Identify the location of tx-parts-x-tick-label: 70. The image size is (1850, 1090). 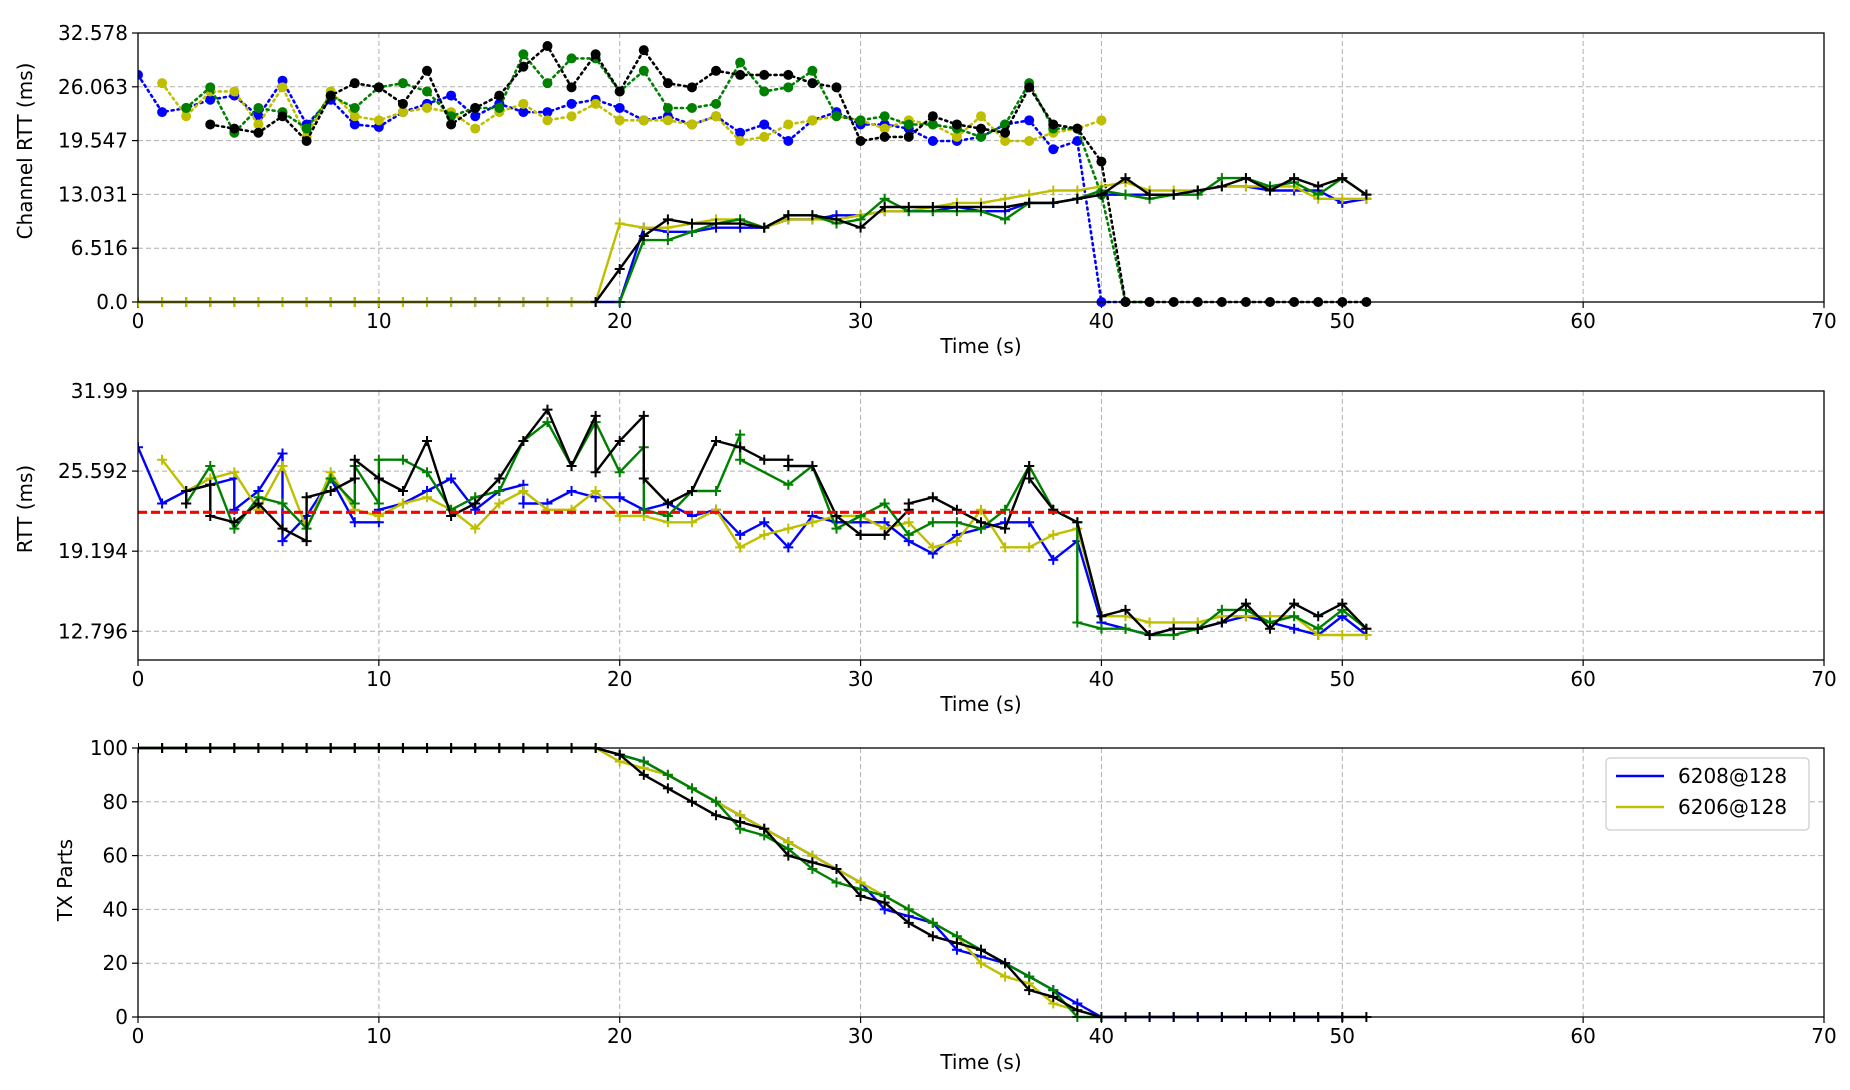
(1823, 1036).